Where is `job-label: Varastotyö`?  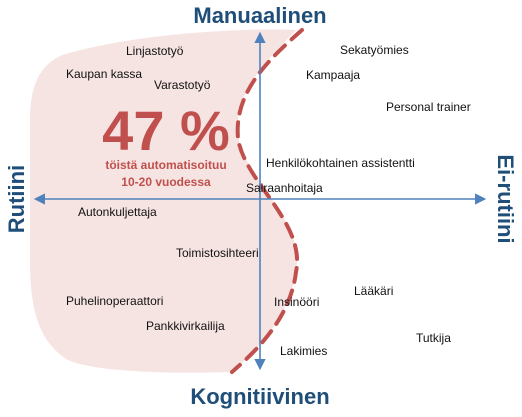 job-label: Varastotyö is located at coordinates (182, 85).